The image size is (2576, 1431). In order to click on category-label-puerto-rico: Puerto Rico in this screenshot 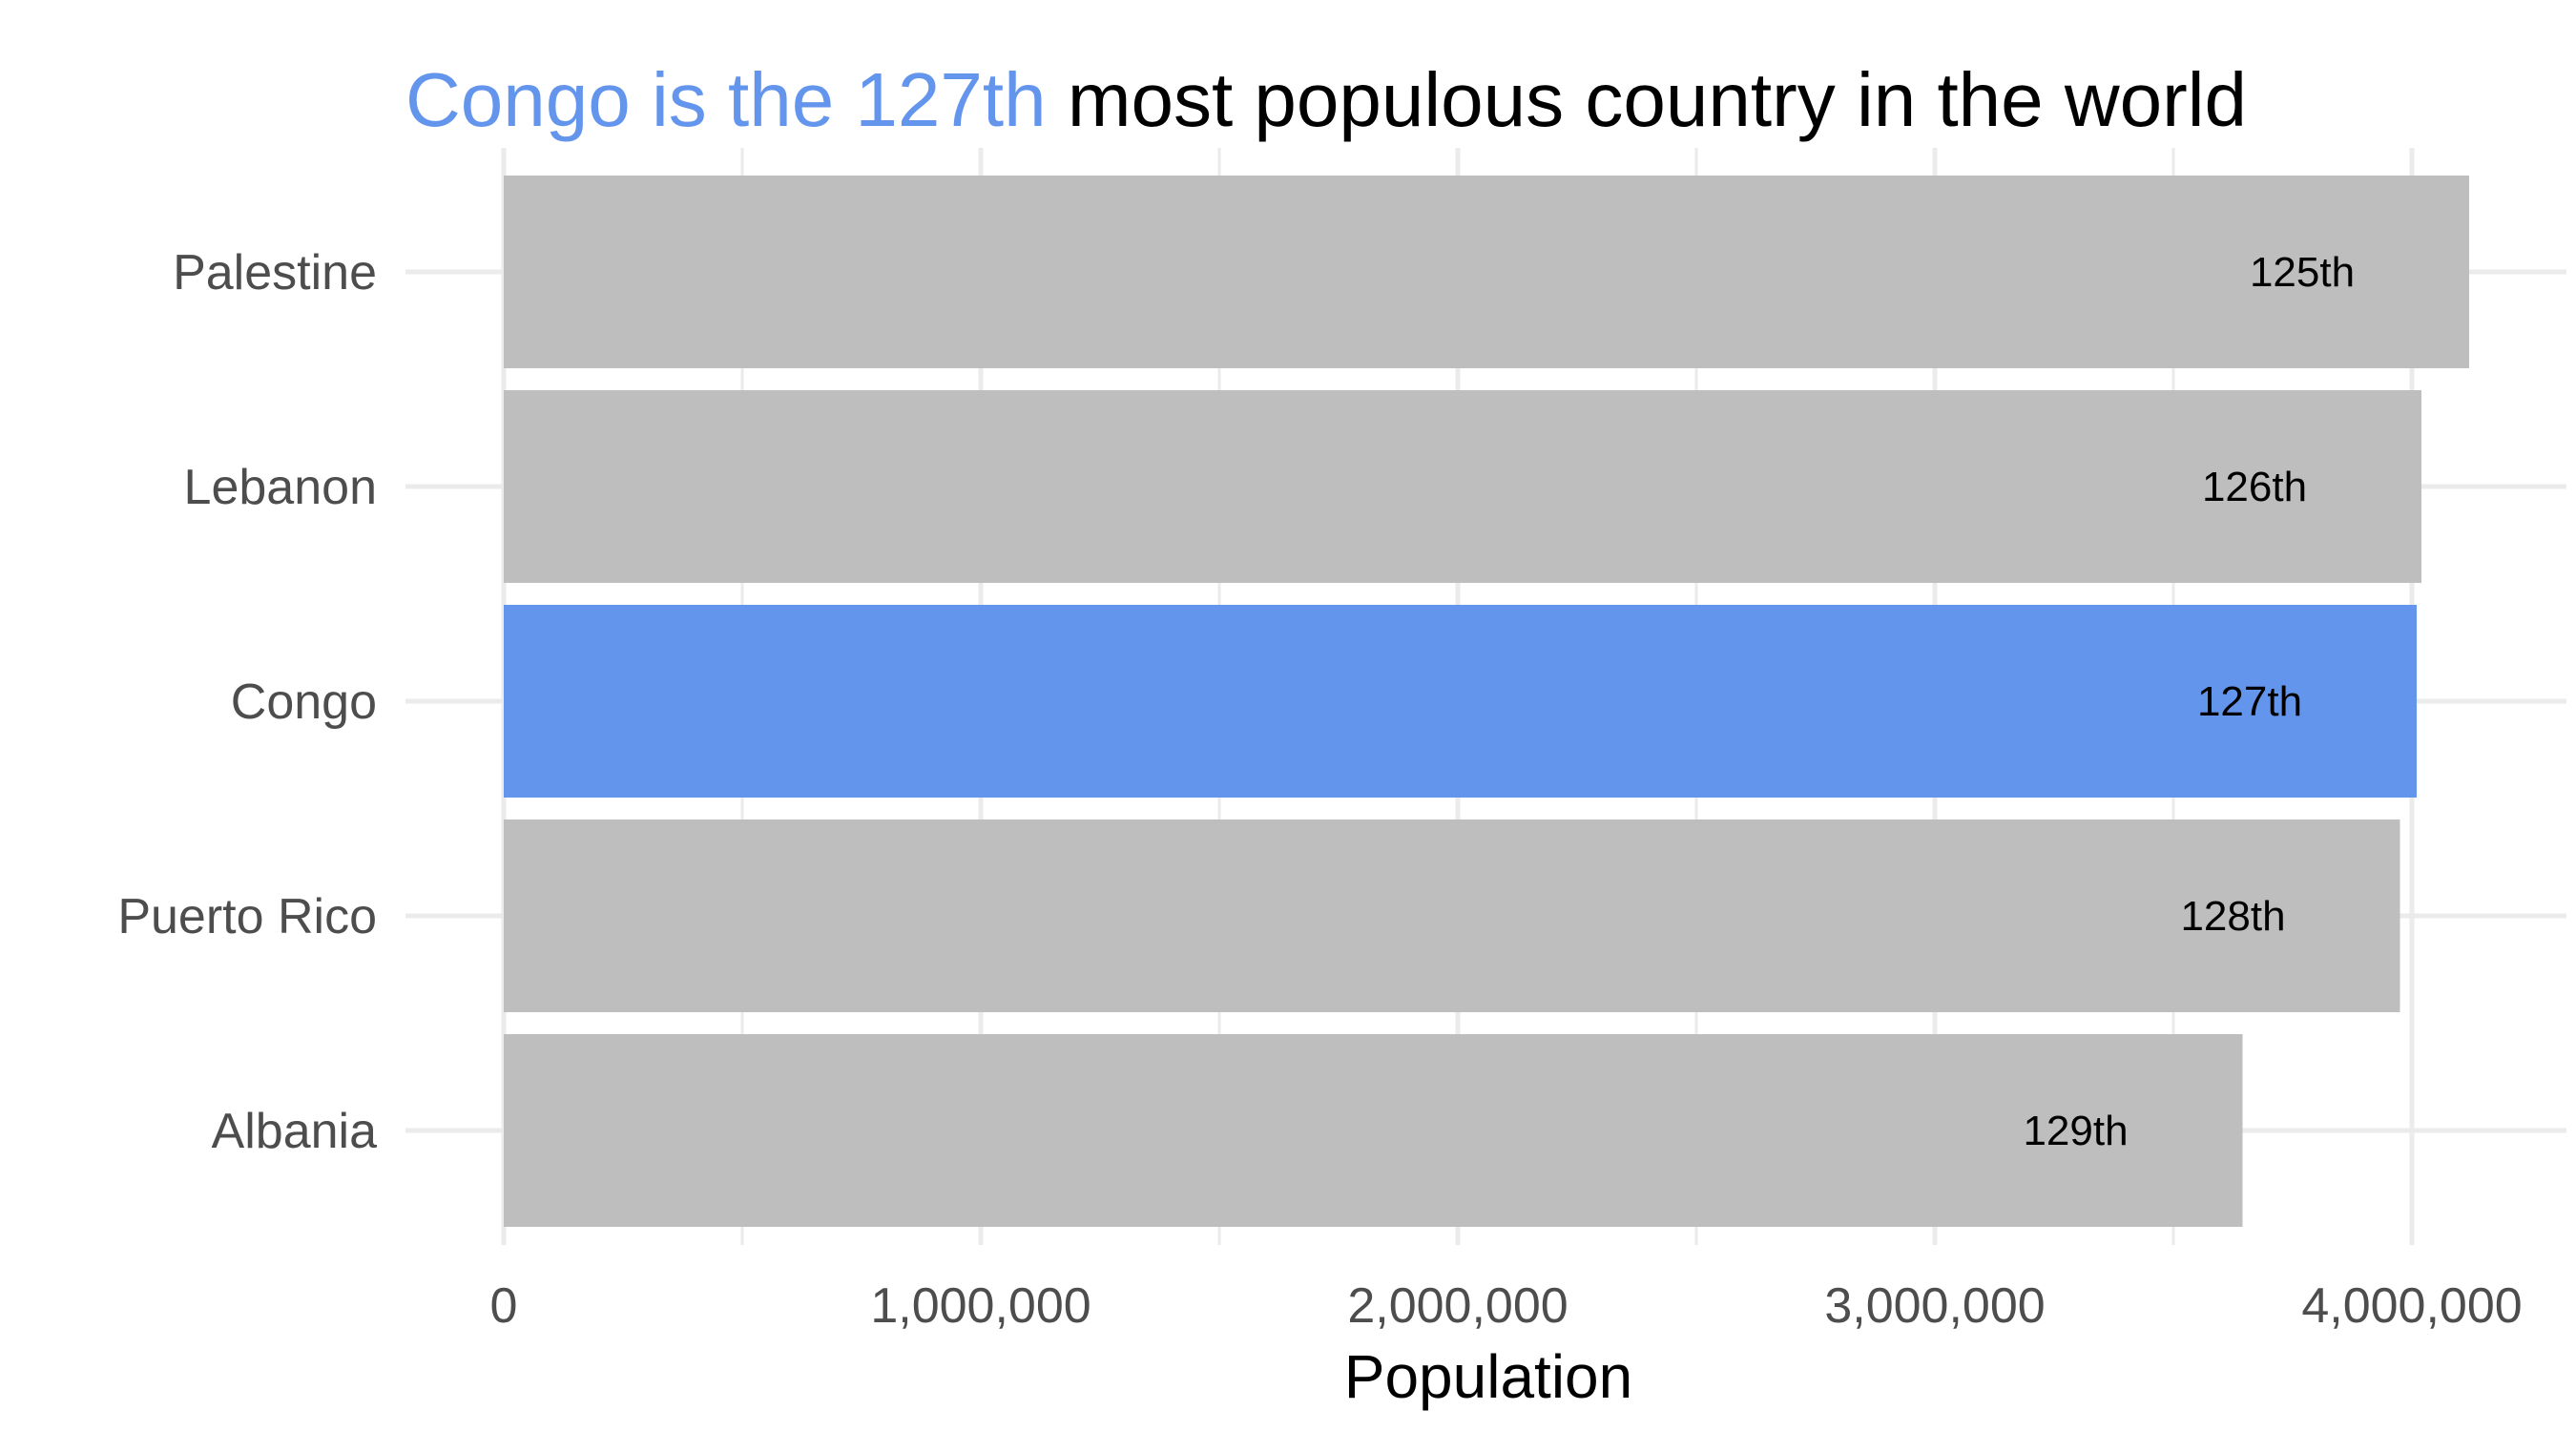, I will do `click(247, 916)`.